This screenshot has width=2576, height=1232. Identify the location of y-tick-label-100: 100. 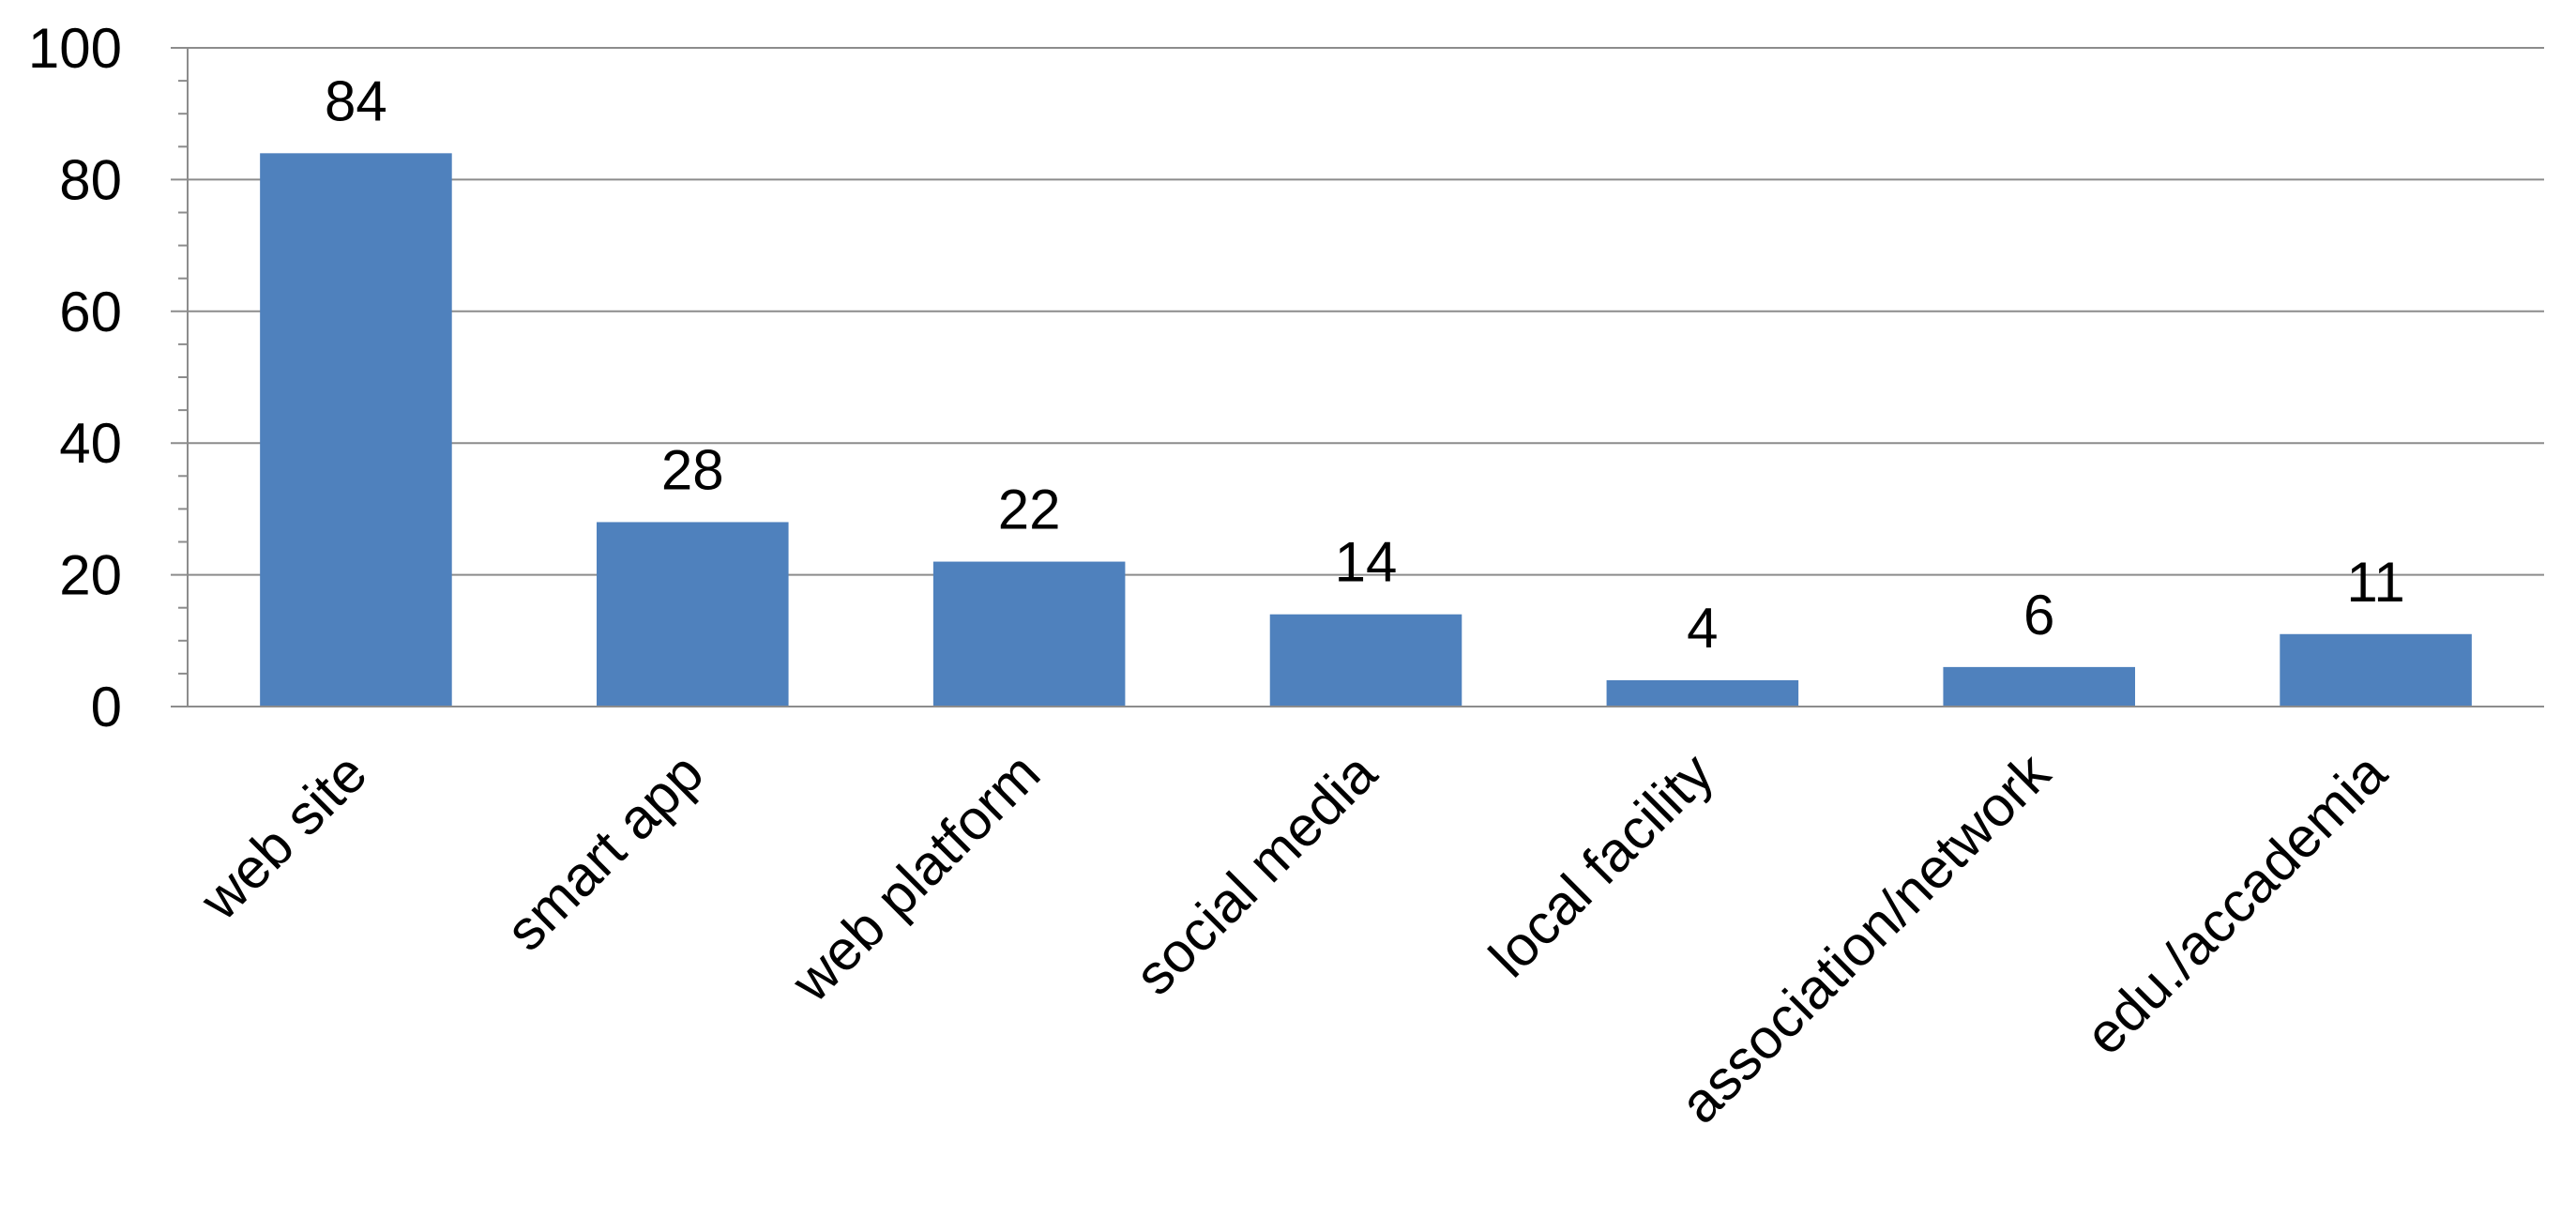
(75, 49).